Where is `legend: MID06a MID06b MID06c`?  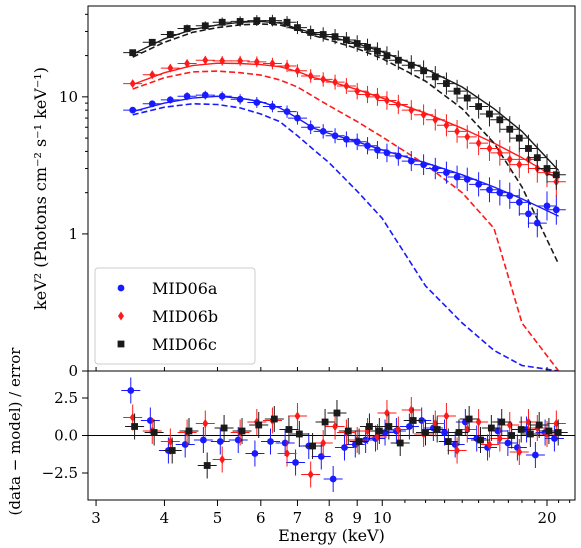
legend: MID06a MID06b MID06c is located at coordinates (175, 316).